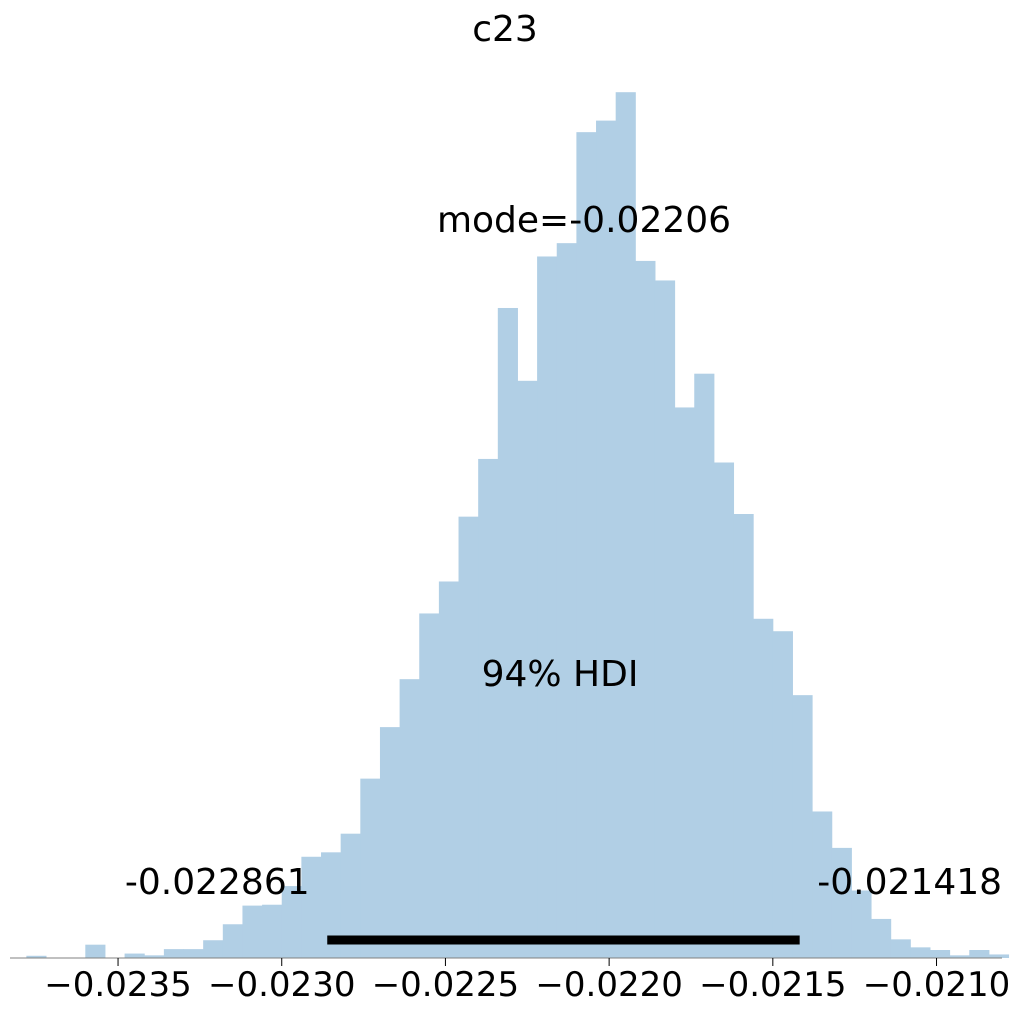  Describe the element at coordinates (936, 985) in the screenshot. I see `x-tick-label: −0.0210` at that location.